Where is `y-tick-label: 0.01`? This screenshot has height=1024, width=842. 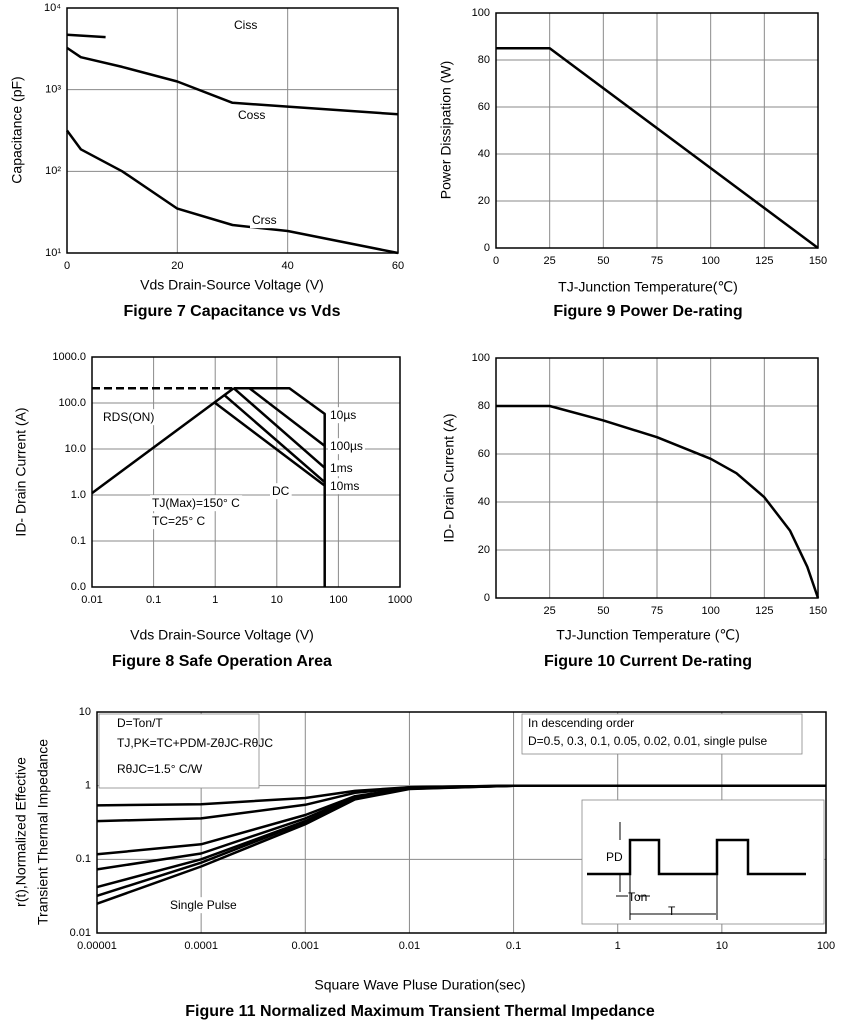
y-tick-label: 0.01 is located at coordinates (80, 933).